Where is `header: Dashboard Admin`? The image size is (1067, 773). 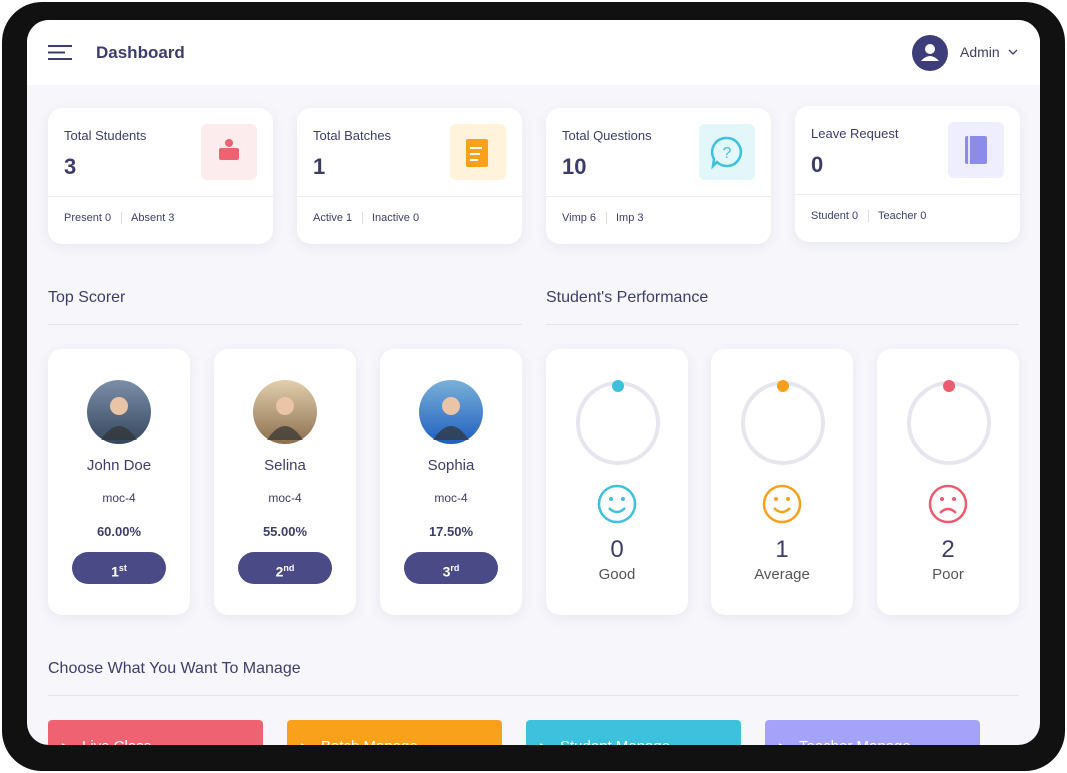
header: Dashboard Admin is located at coordinates (533, 52).